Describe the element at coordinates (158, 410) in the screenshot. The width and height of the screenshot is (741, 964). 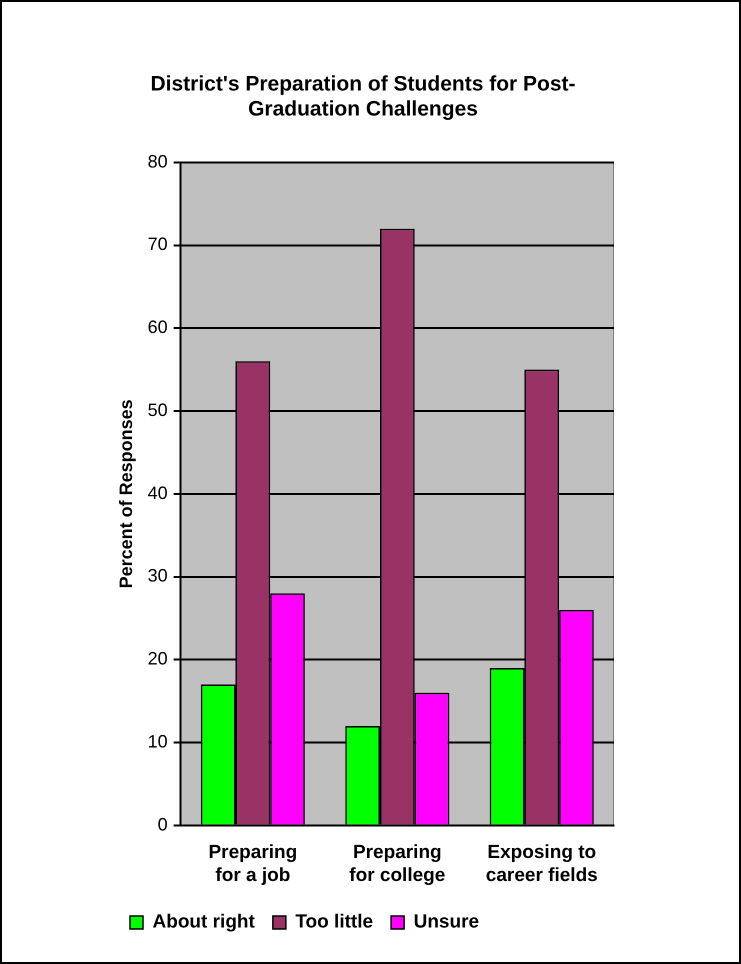
I see `y-tick-label: 50` at that location.